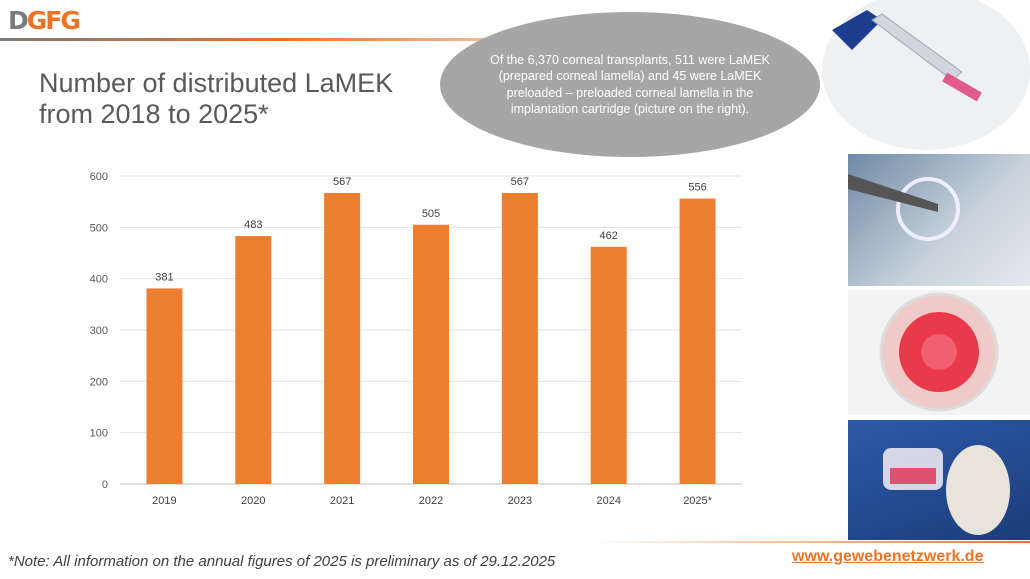  I want to click on website-link: www.gewebenetzwerk.de, so click(888, 556).